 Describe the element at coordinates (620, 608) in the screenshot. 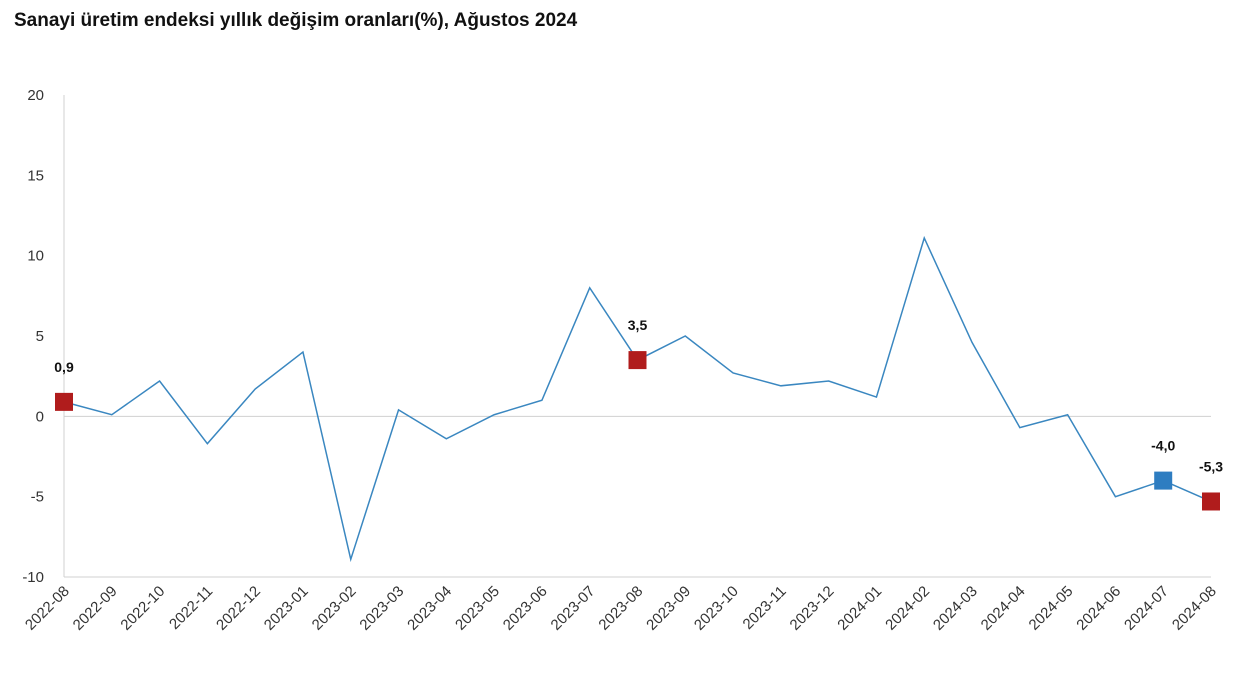

I see `x-tick-label: 2023-08` at that location.